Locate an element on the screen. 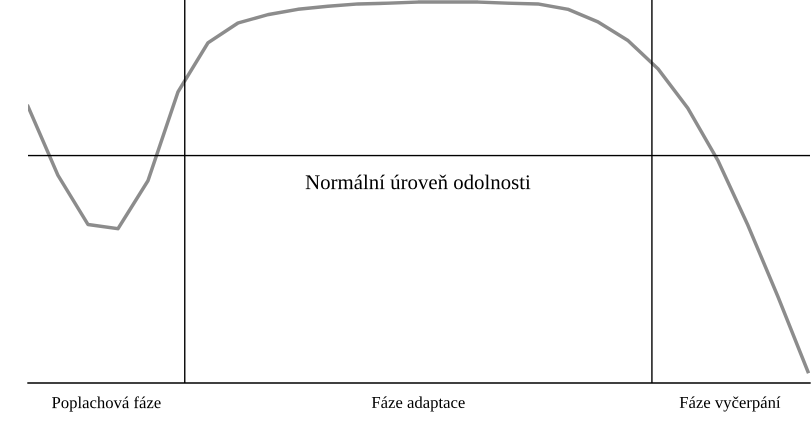 This screenshot has height=425, width=812. text: Poplachová fáze is located at coordinates (106, 404).